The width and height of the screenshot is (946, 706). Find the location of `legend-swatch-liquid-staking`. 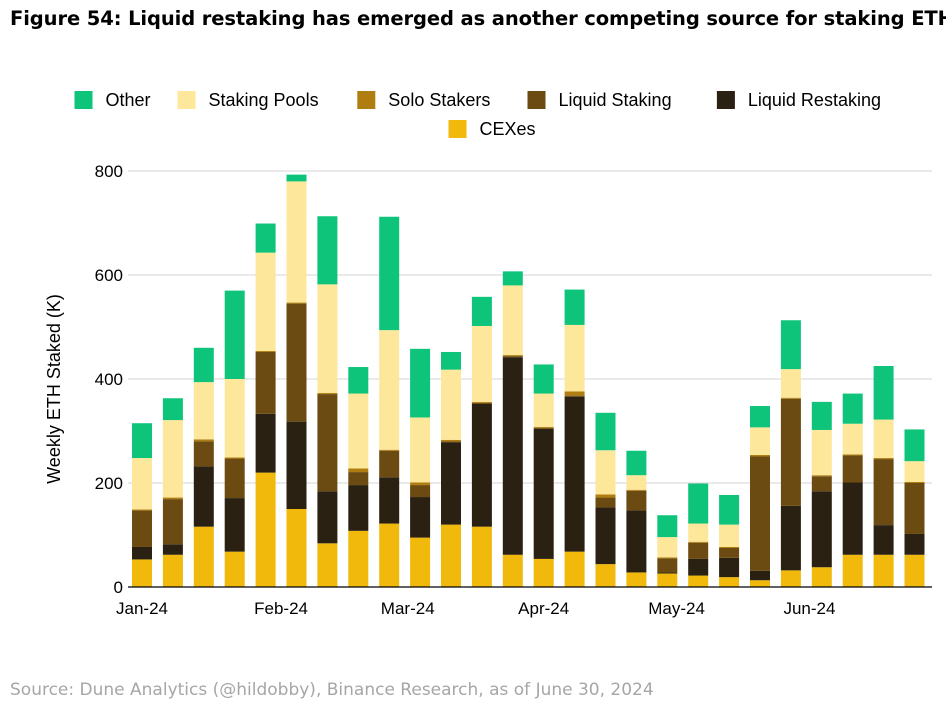

legend-swatch-liquid-staking is located at coordinates (536, 100).